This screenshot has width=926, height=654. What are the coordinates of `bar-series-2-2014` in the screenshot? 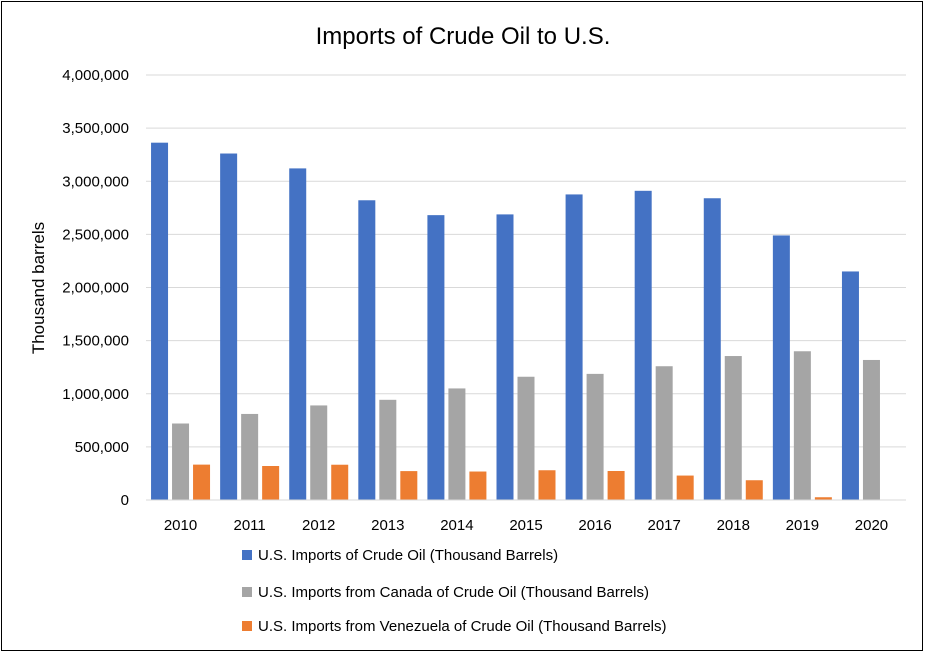 It's located at (457, 444).